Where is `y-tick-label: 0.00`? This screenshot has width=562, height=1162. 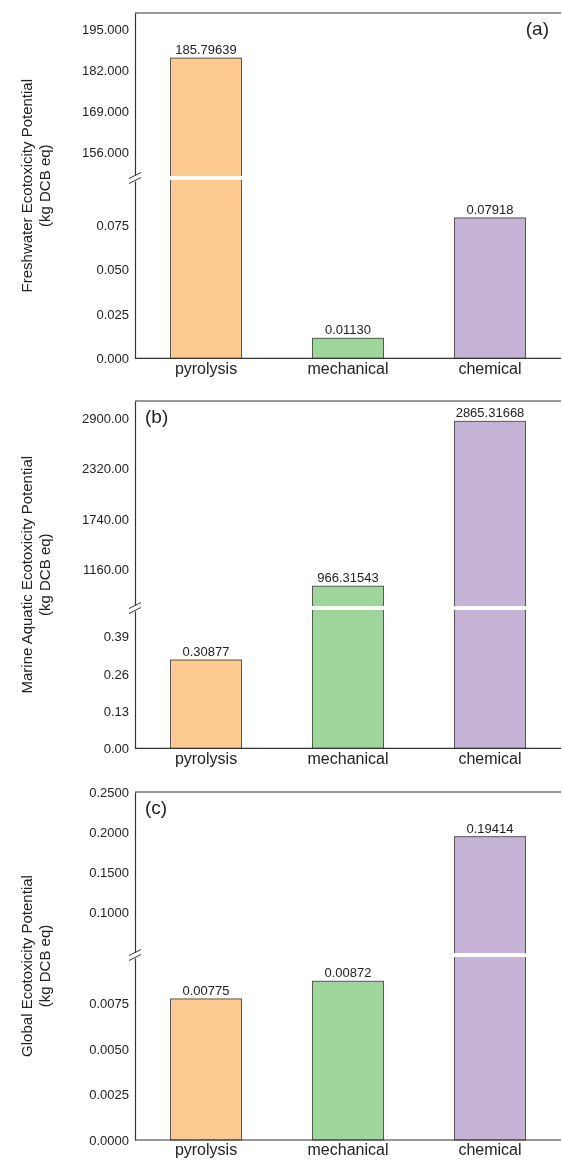
y-tick-label: 0.00 is located at coordinates (116, 749).